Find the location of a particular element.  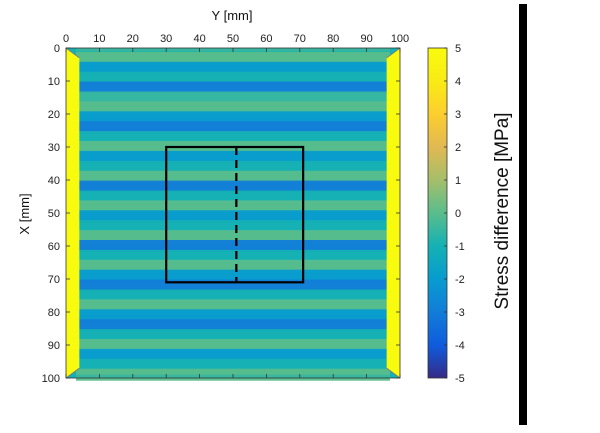

edge-right is located at coordinates (393, 213).